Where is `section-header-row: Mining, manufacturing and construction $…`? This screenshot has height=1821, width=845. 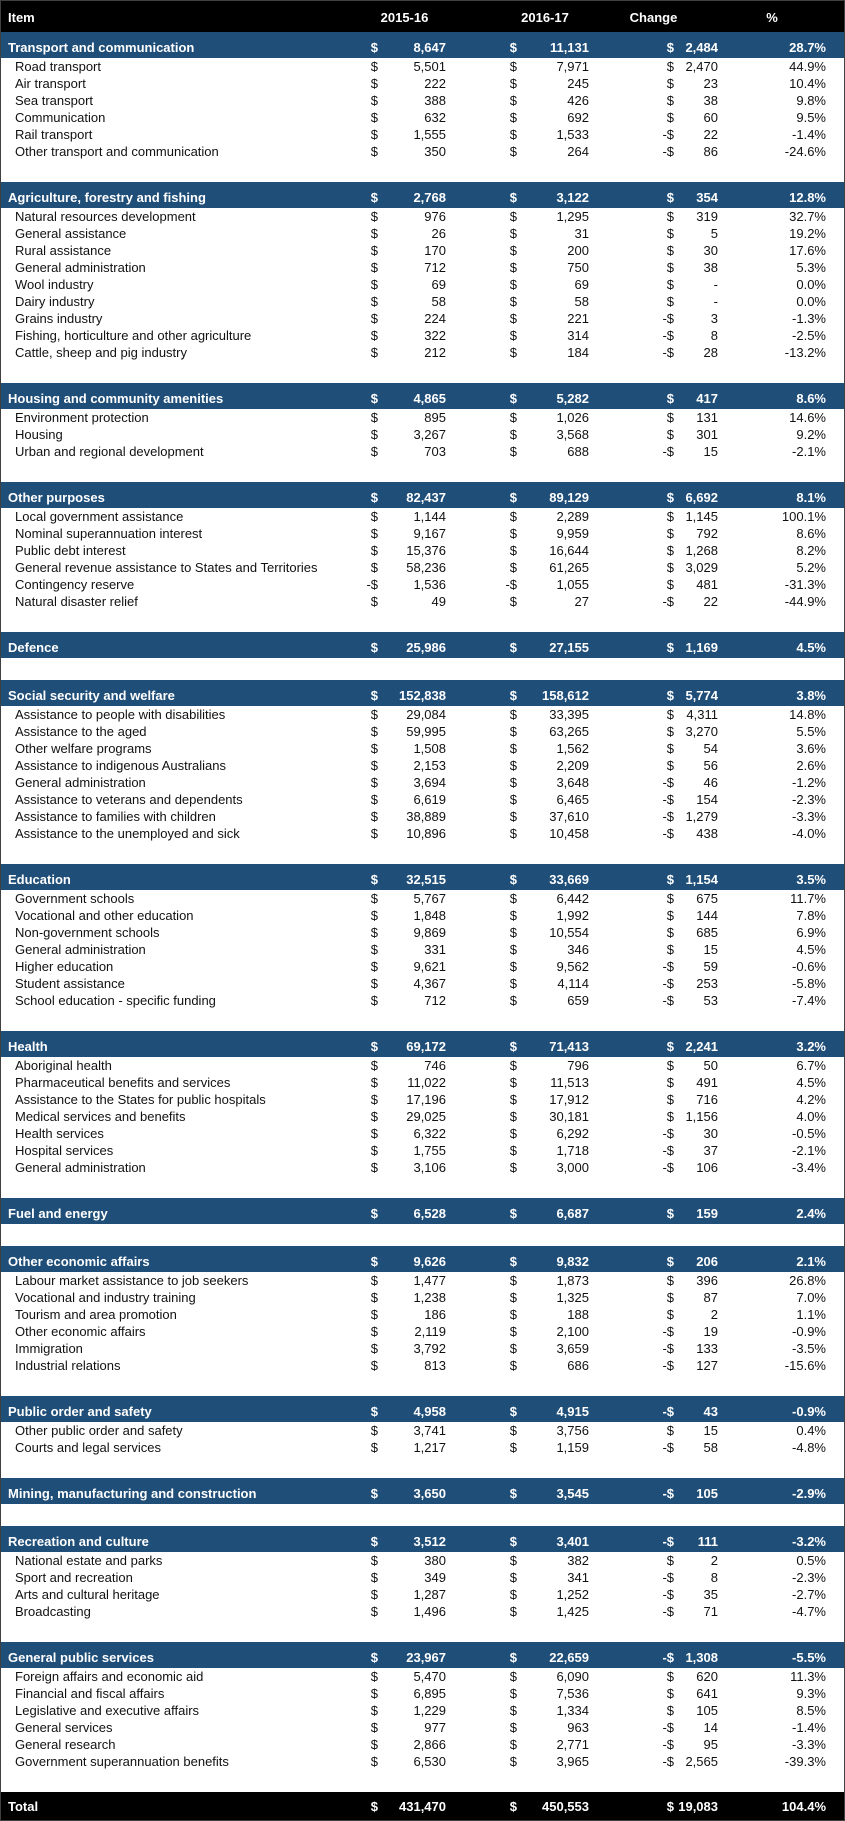
section-header-row: Mining, manufacturing and construction $… is located at coordinates (422, 1491).